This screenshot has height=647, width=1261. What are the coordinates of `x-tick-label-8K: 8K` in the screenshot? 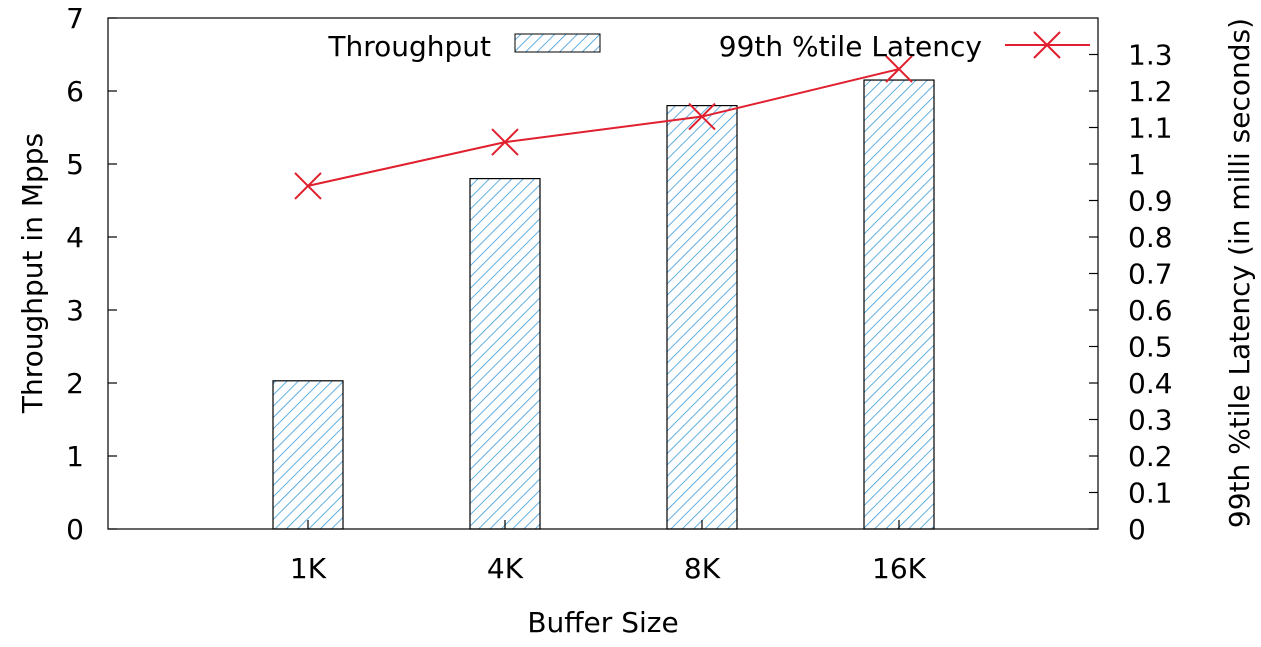 It's located at (702, 568).